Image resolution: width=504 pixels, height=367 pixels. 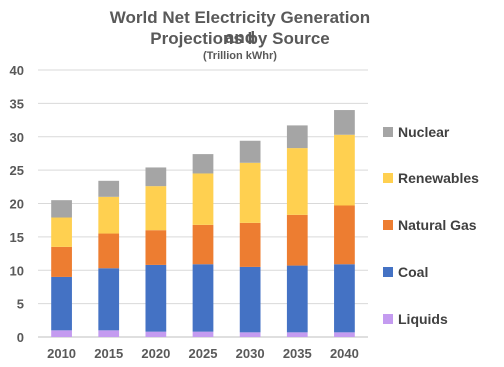 What do you see at coordinates (17, 103) in the screenshot?
I see `y-tick-label: 35` at bounding box center [17, 103].